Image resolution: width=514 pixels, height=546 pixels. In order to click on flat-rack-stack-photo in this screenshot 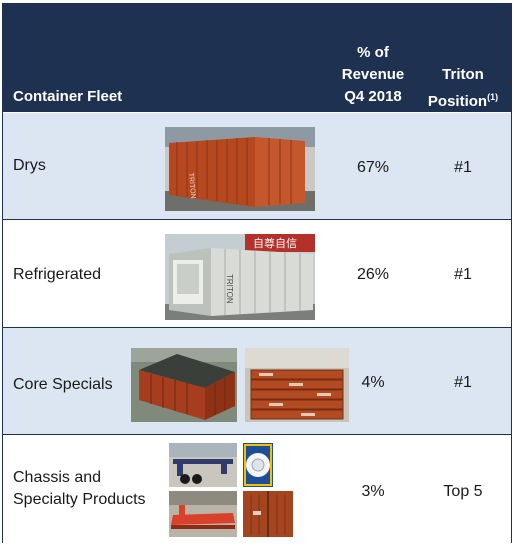, I will do `click(297, 385)`.